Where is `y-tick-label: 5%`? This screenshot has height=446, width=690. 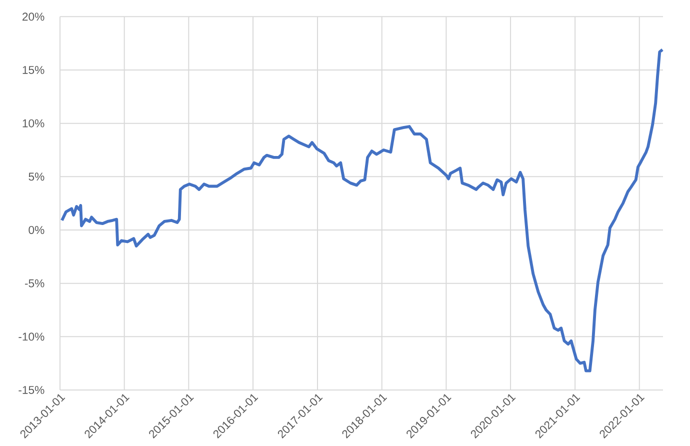
y-tick-label: 5% is located at coordinates (36, 176).